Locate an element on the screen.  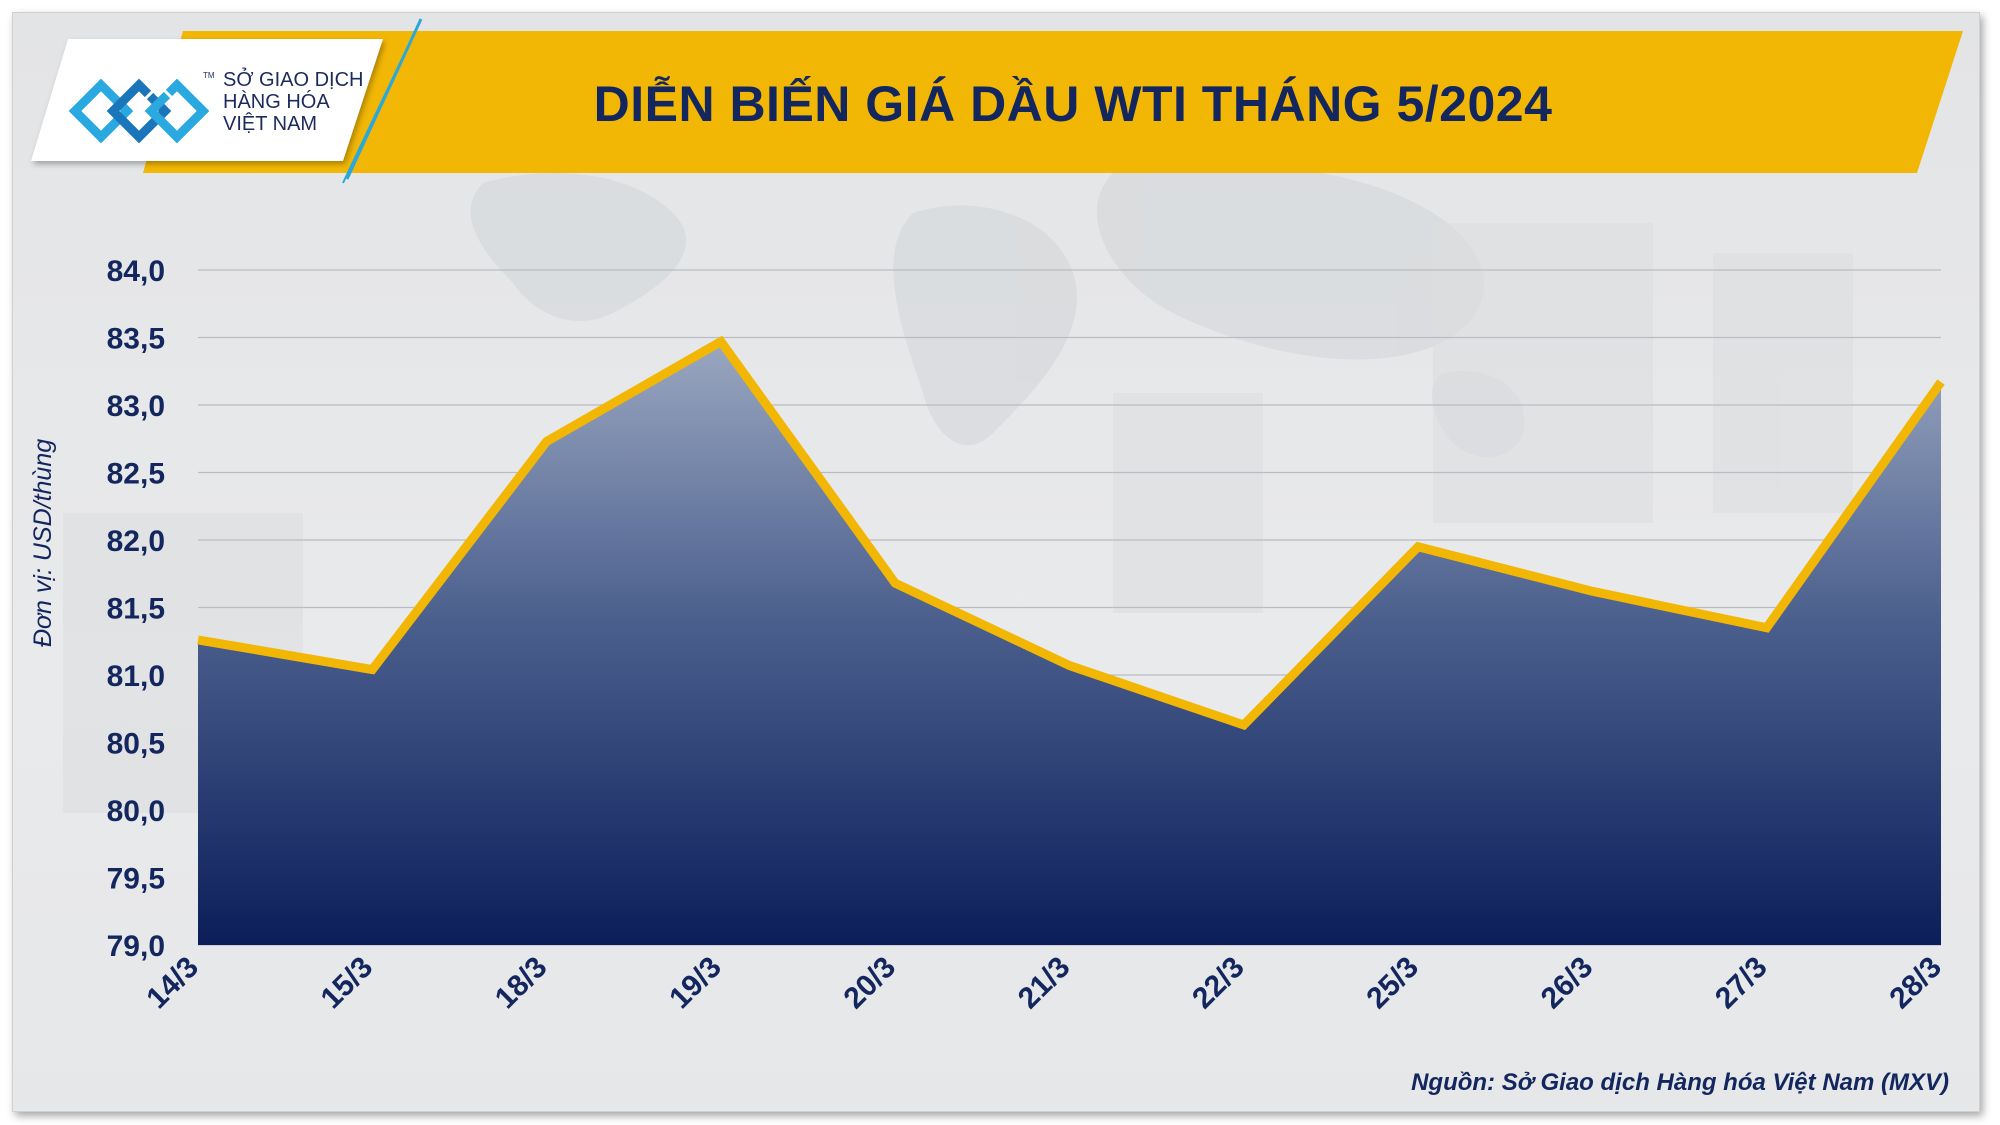
logo-text: SỞ GIAO DỊCH HÀNG HÓA VIỆT NAM is located at coordinates (293, 102).